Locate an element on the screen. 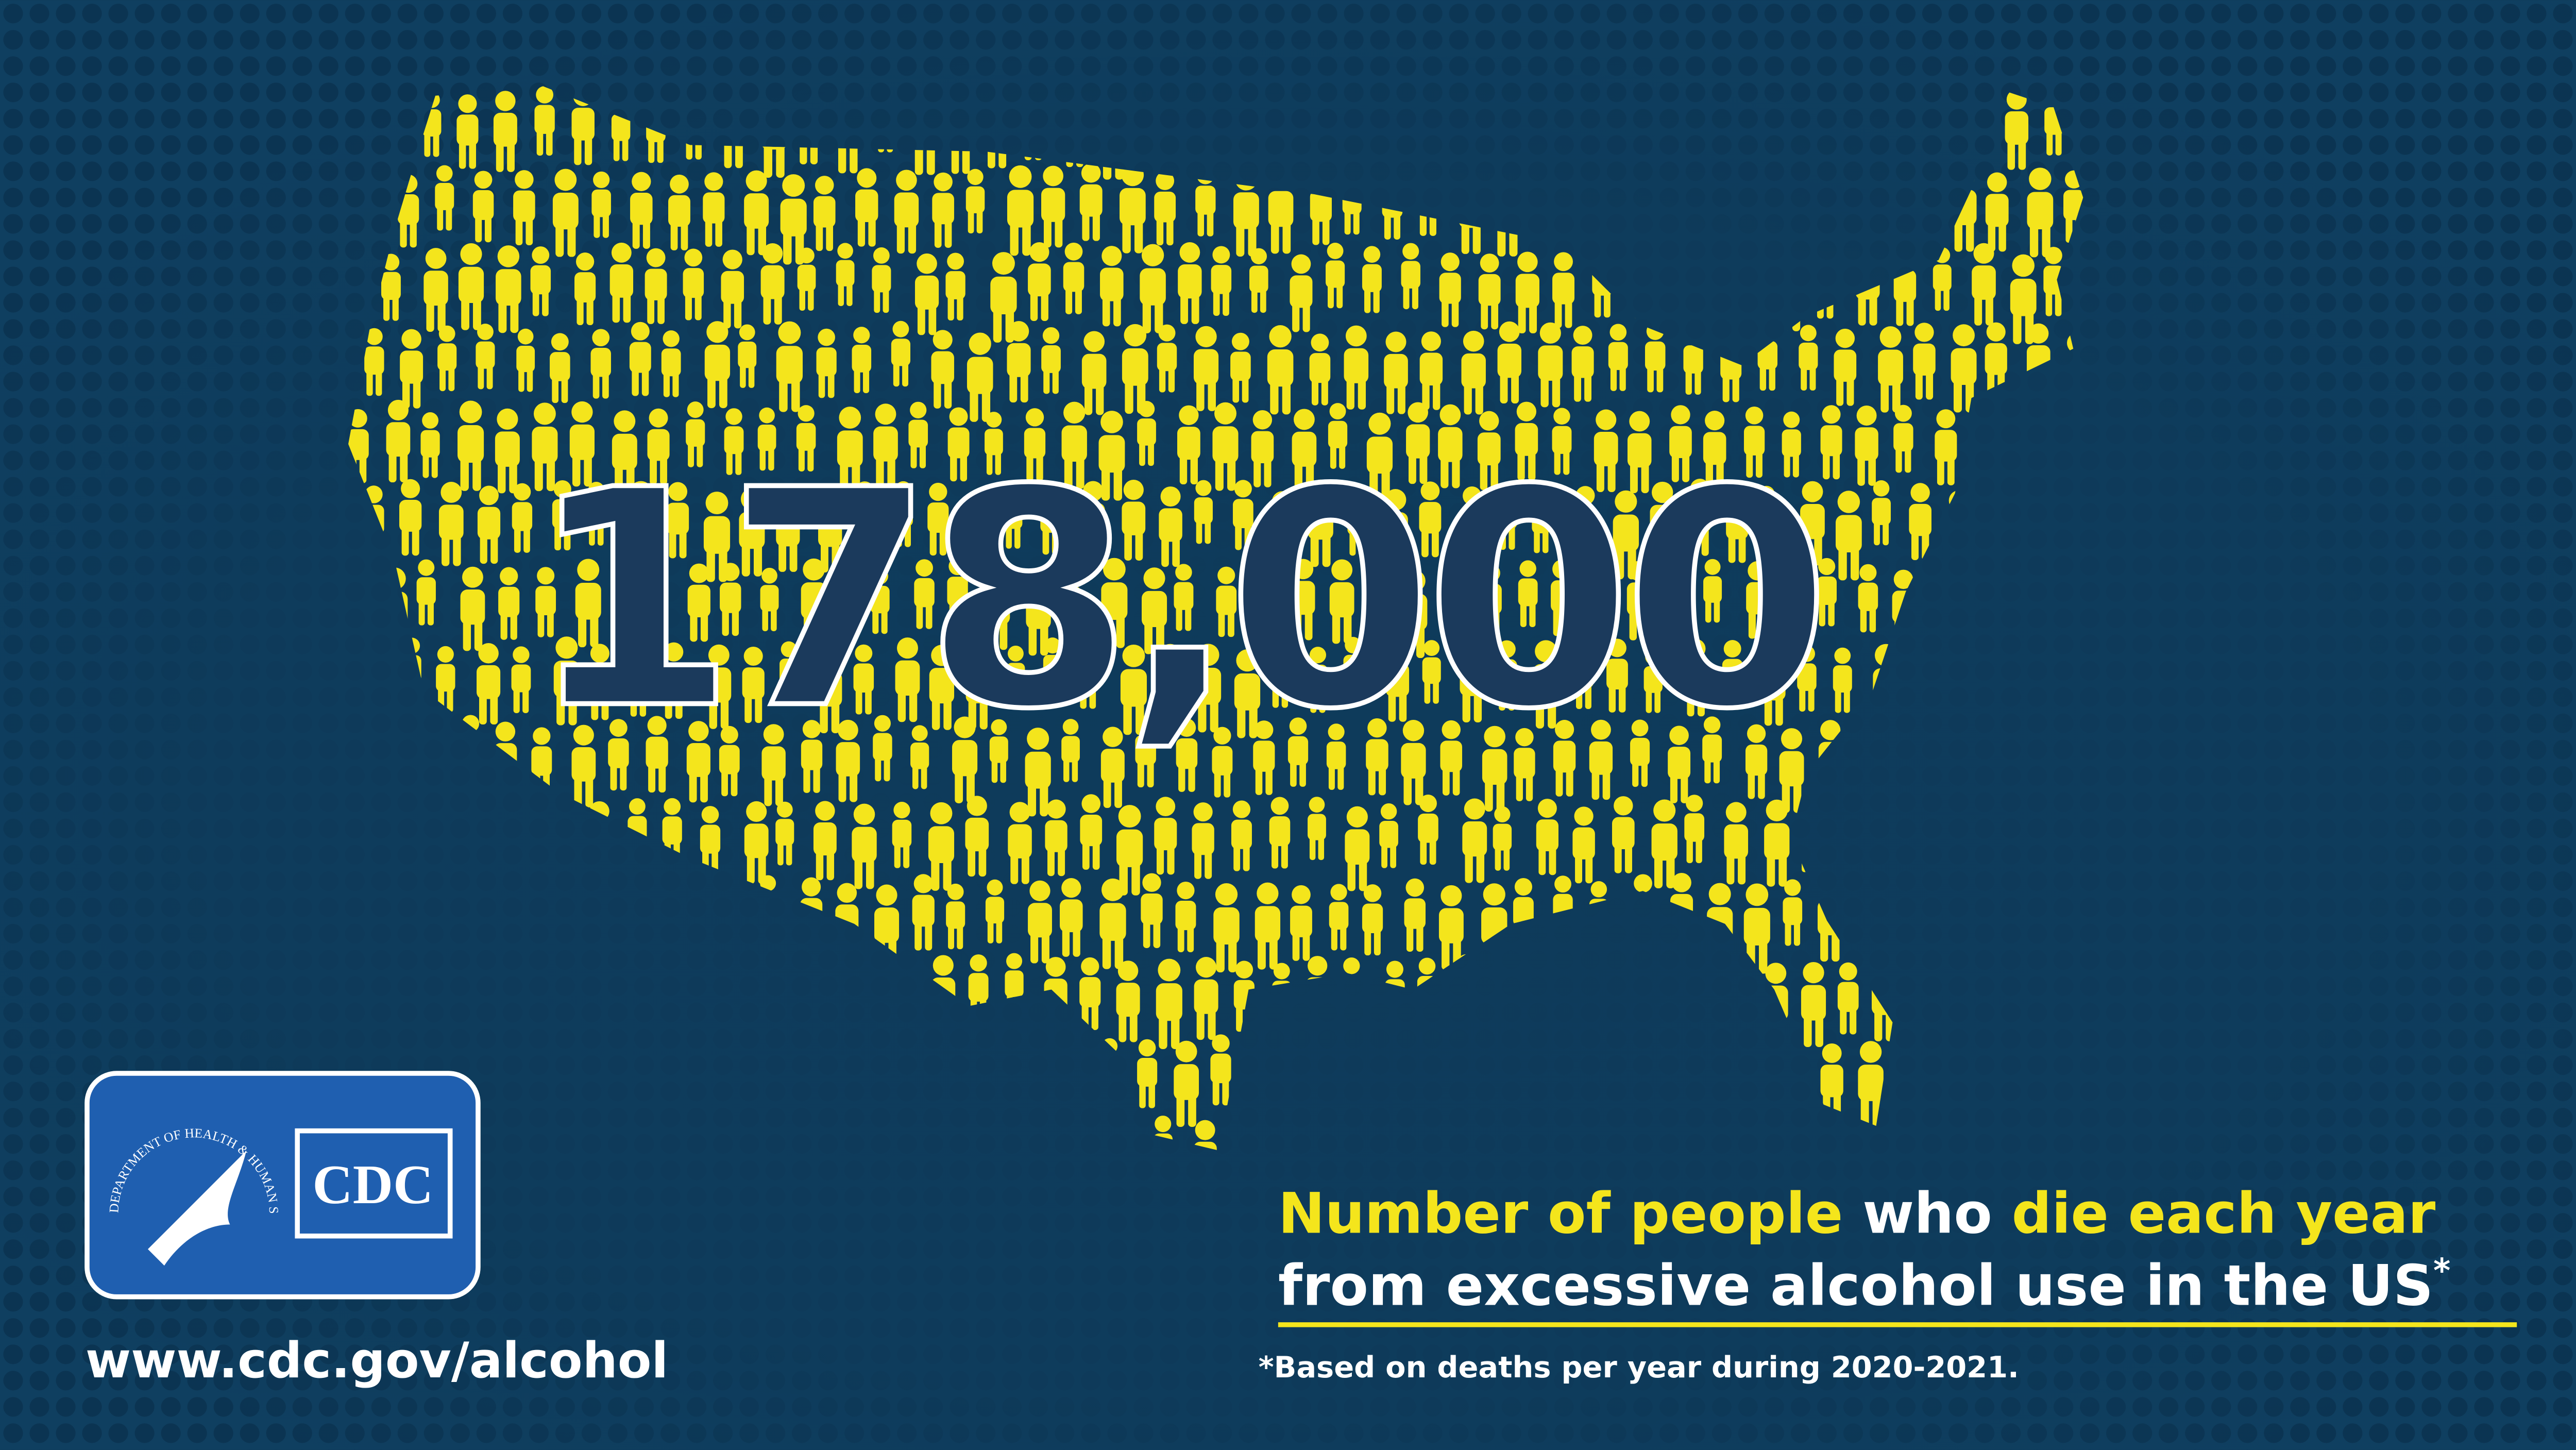  caption-line-2: from excessive alcohol use in the US* is located at coordinates (1864, 1285).